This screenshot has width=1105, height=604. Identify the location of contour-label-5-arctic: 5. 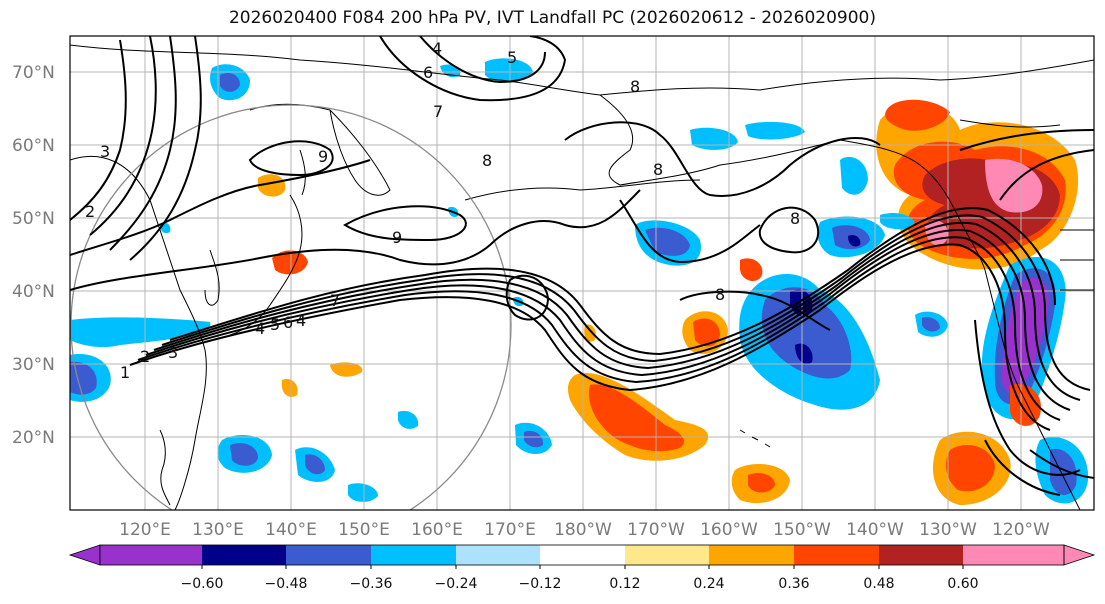
(512, 57).